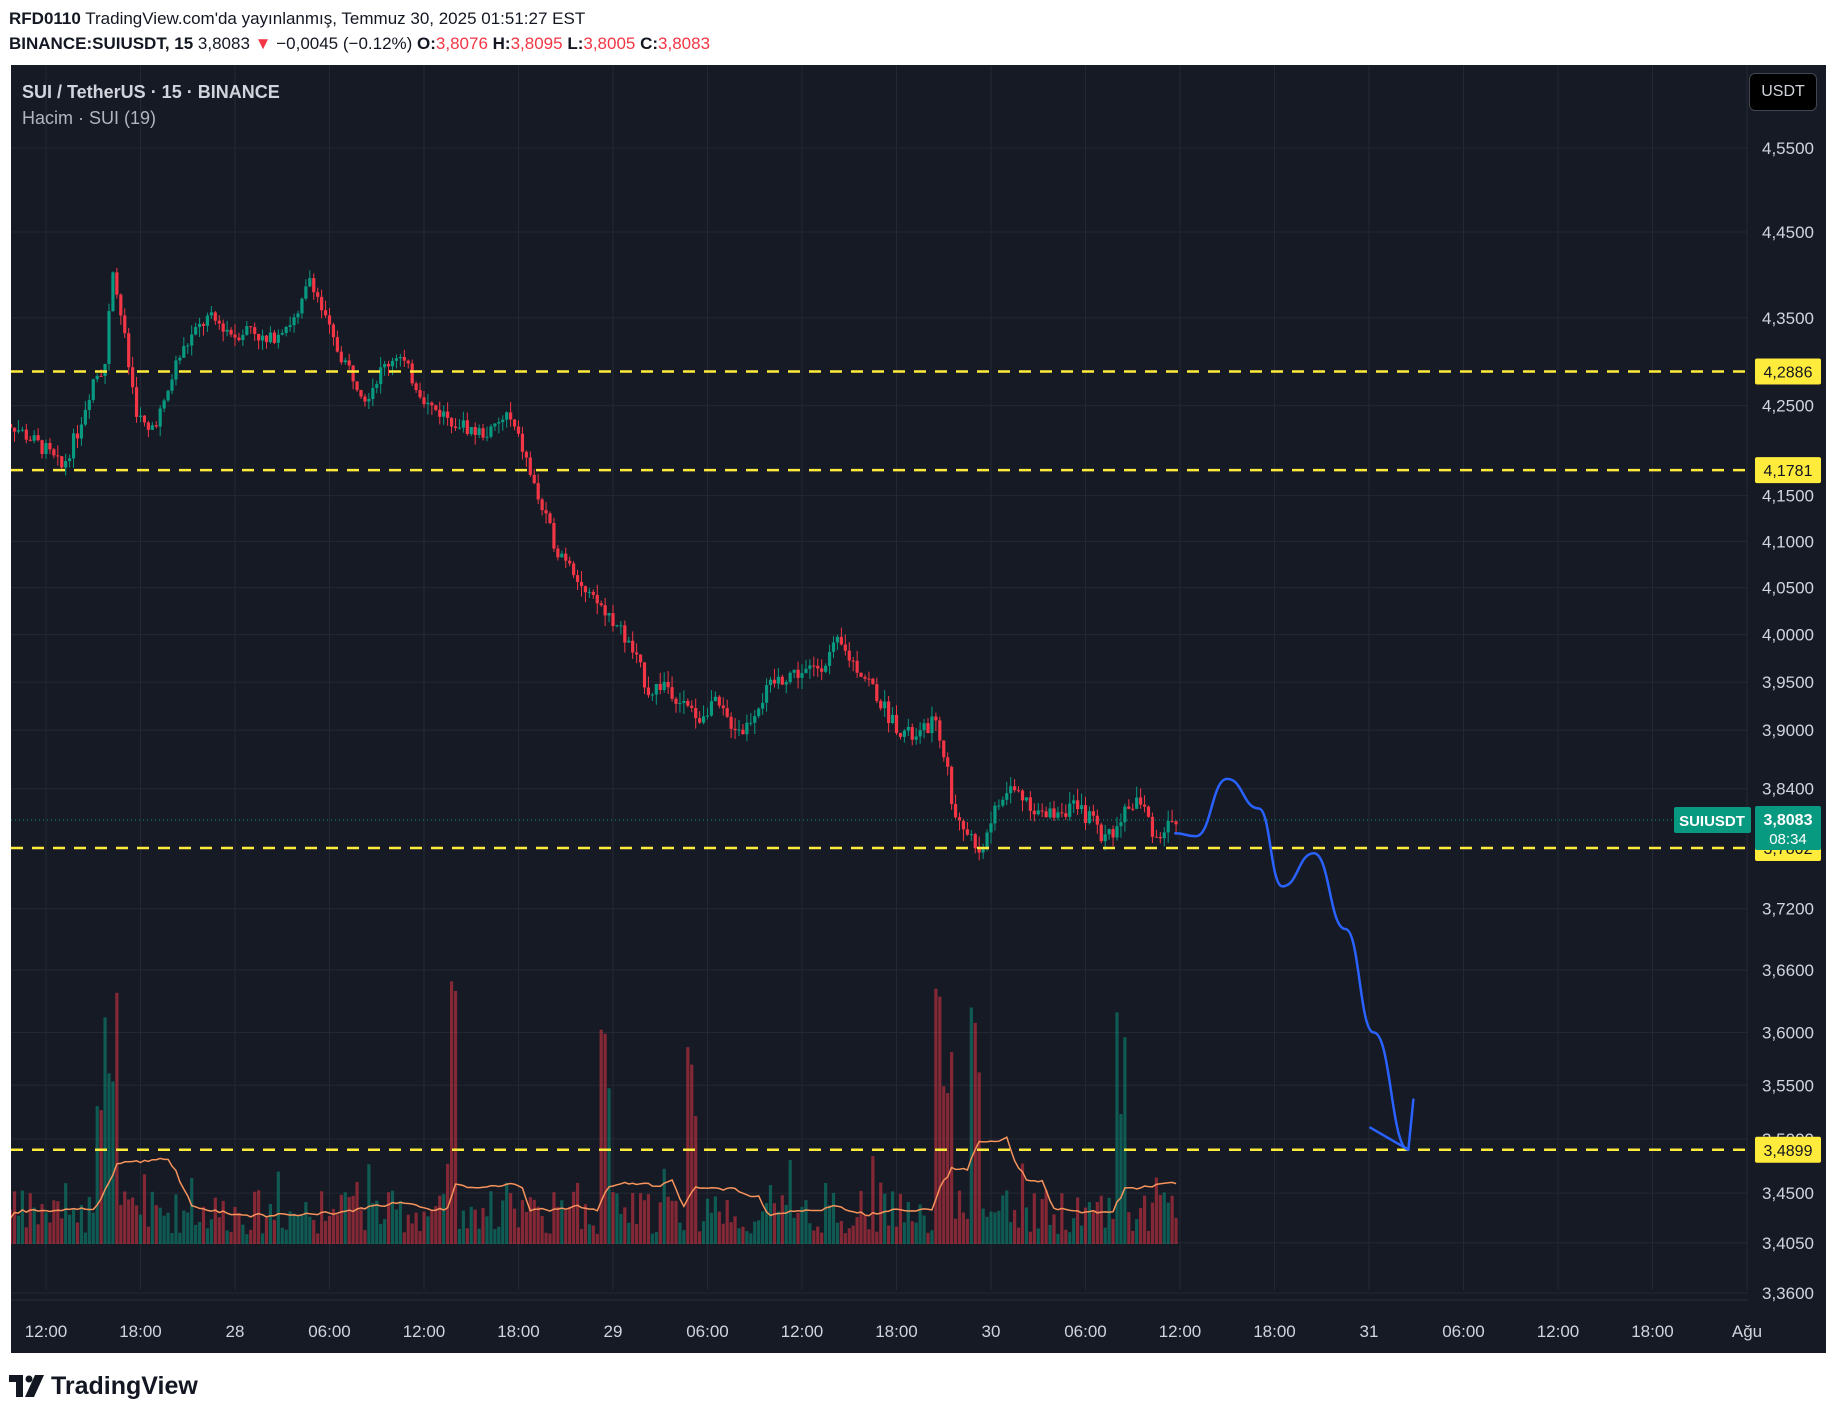 This screenshot has height=1409, width=1839. Describe the element at coordinates (1783, 92) in the screenshot. I see `currency-button: USDT` at that location.